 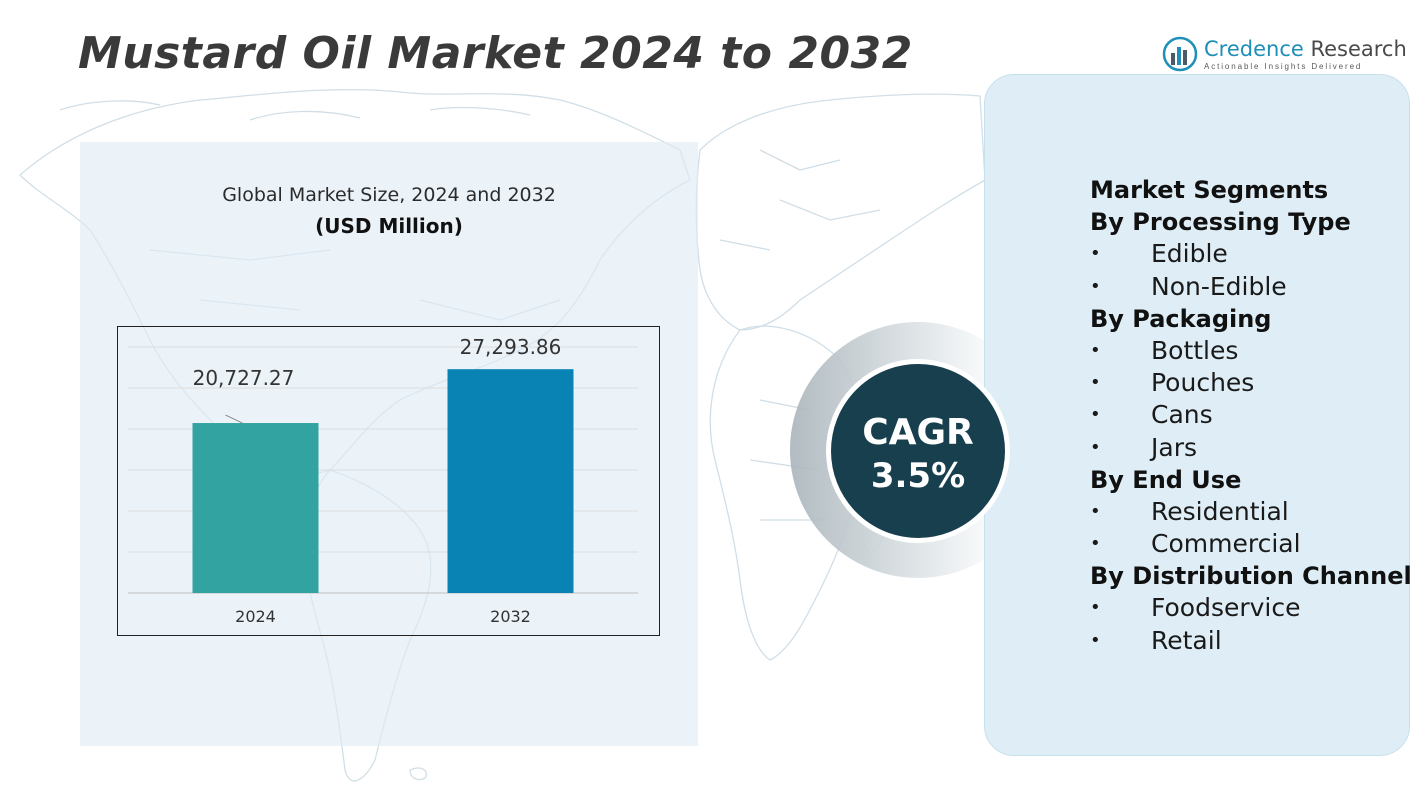 What do you see at coordinates (1209, 190) in the screenshot?
I see `segments-heading: Market Segments` at bounding box center [1209, 190].